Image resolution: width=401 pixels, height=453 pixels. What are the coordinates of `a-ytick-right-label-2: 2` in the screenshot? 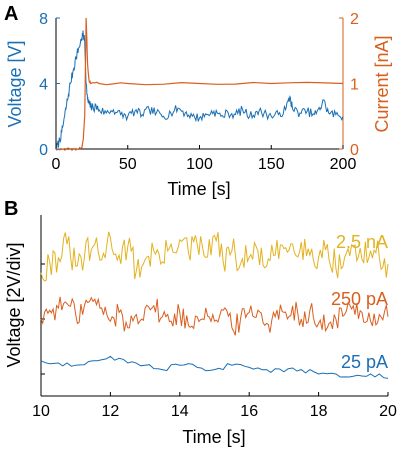 It's located at (354, 19).